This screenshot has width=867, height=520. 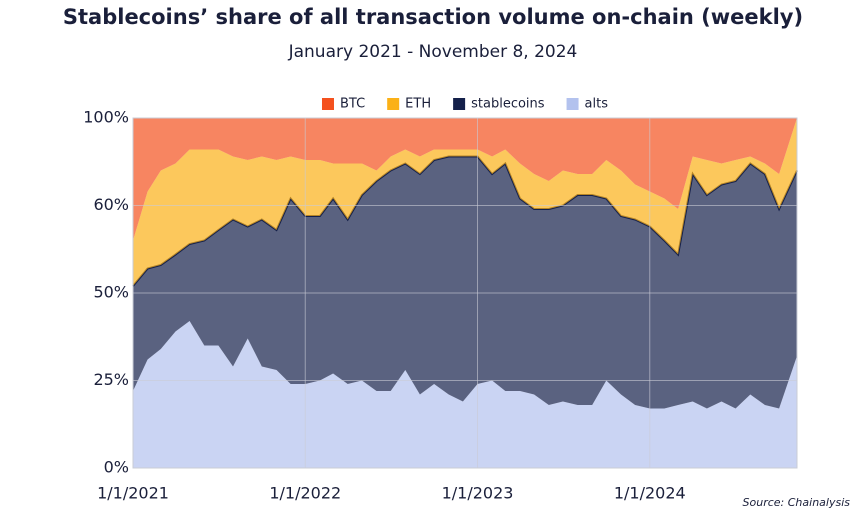 I want to click on legend-label: alts, so click(x=597, y=104).